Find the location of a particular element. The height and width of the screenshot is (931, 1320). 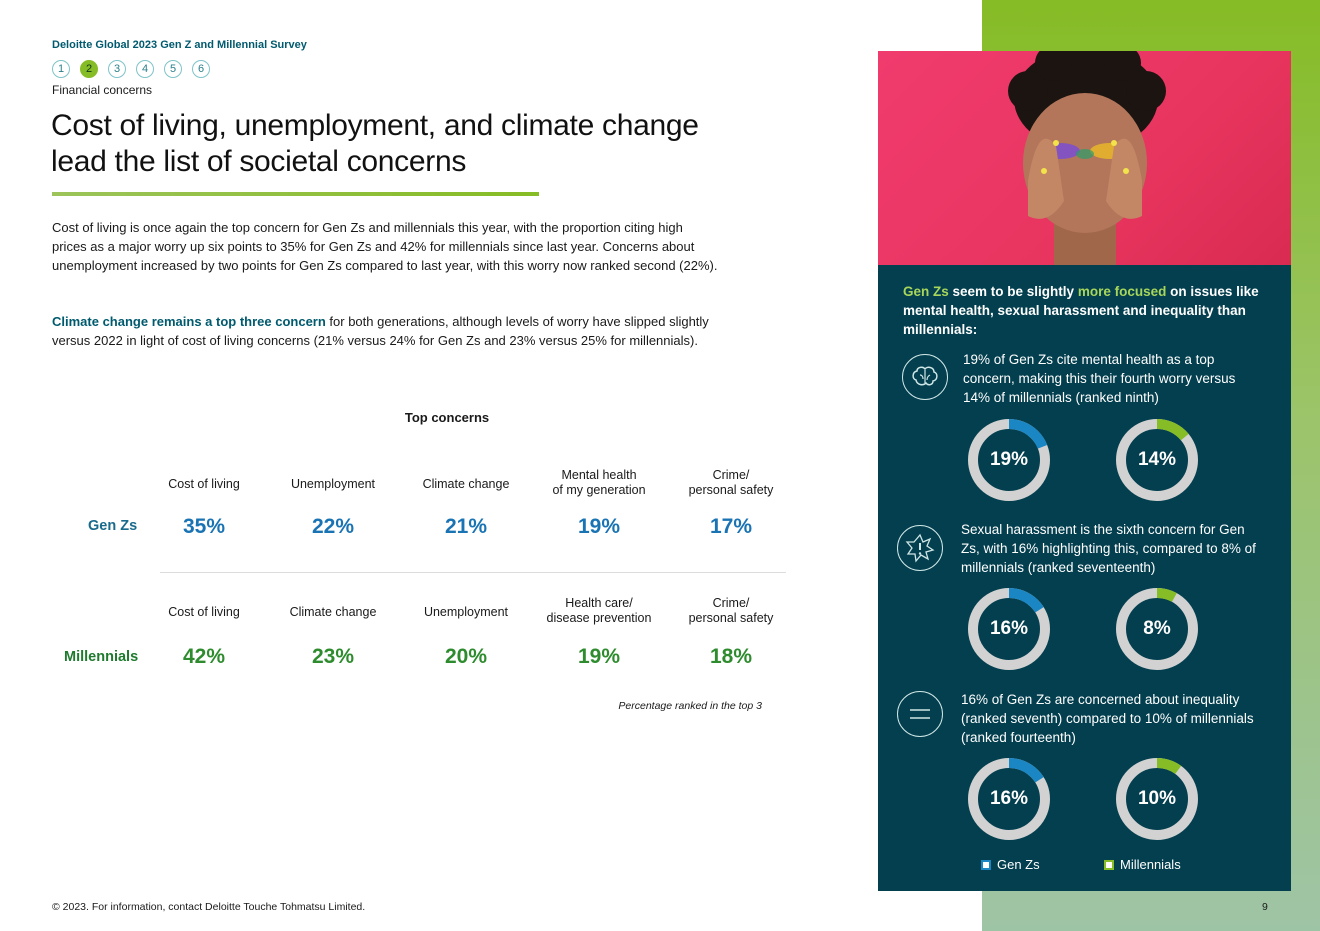

portrait-illustration is located at coordinates (1087, 158).